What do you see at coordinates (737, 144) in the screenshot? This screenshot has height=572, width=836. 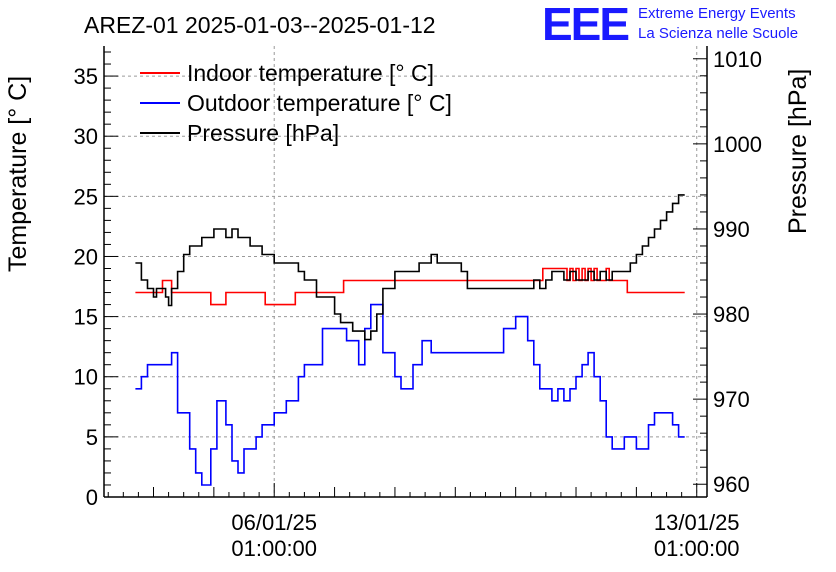 I see `y2-tick-label: 1000` at bounding box center [737, 144].